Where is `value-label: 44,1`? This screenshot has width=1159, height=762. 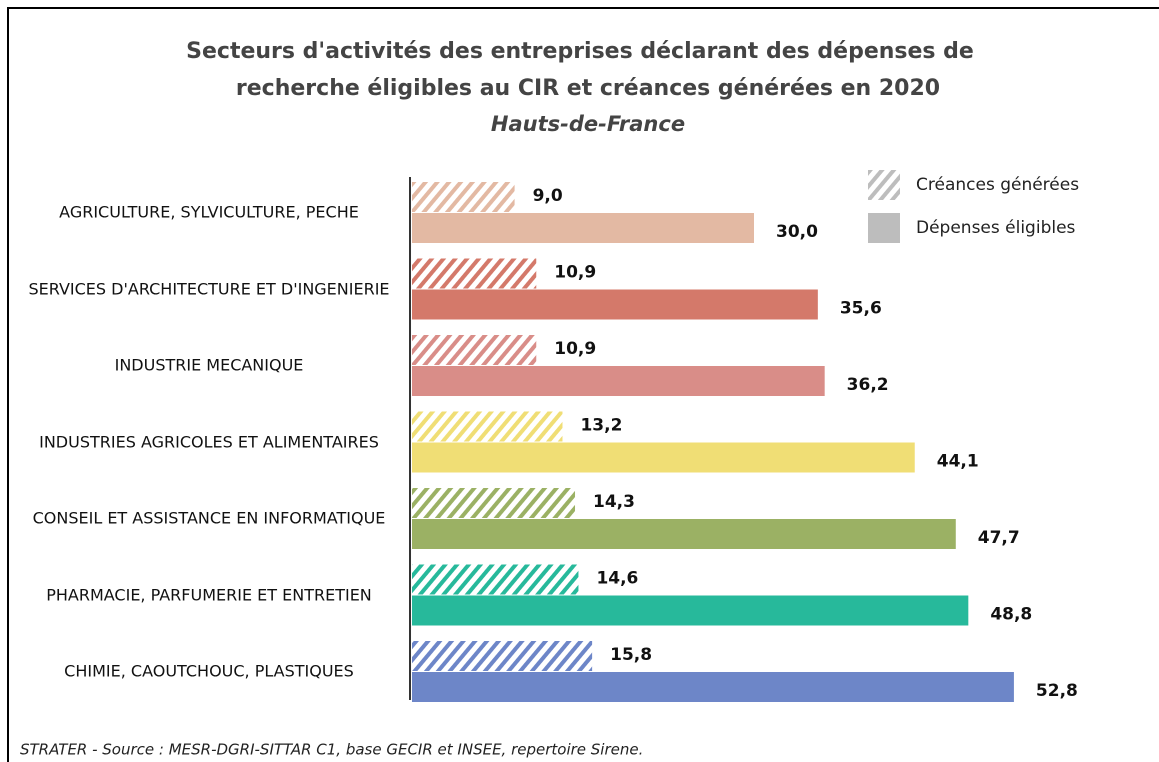 value-label: 44,1 is located at coordinates (958, 462).